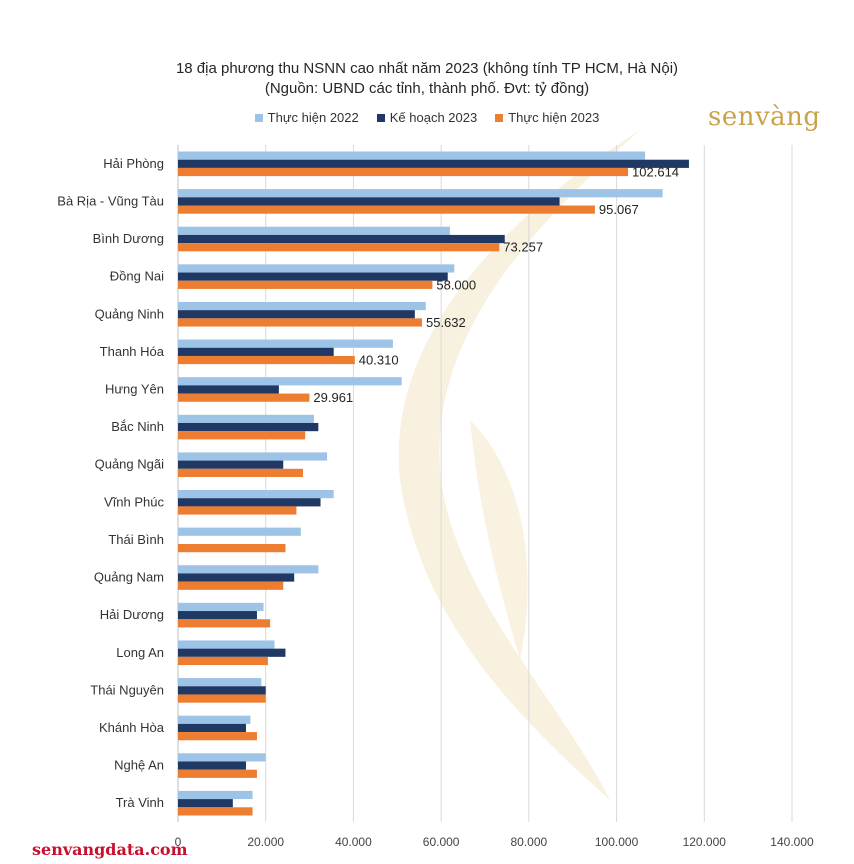  What do you see at coordinates (132, 351) in the screenshot?
I see `category-label: Thanh Hóa` at bounding box center [132, 351].